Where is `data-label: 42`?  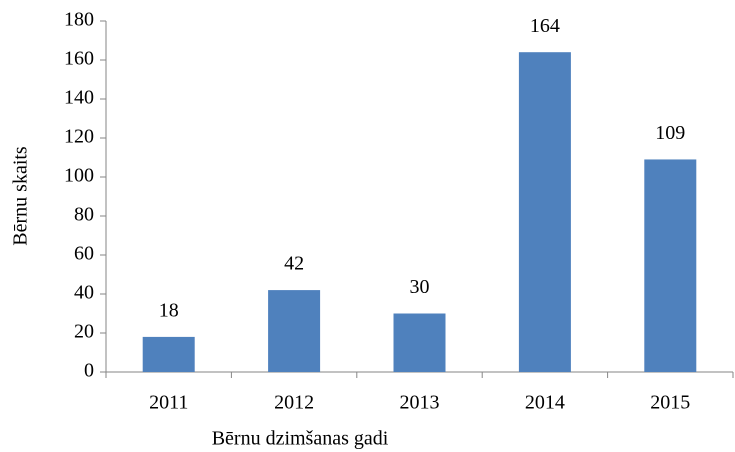 data-label: 42 is located at coordinates (294, 264).